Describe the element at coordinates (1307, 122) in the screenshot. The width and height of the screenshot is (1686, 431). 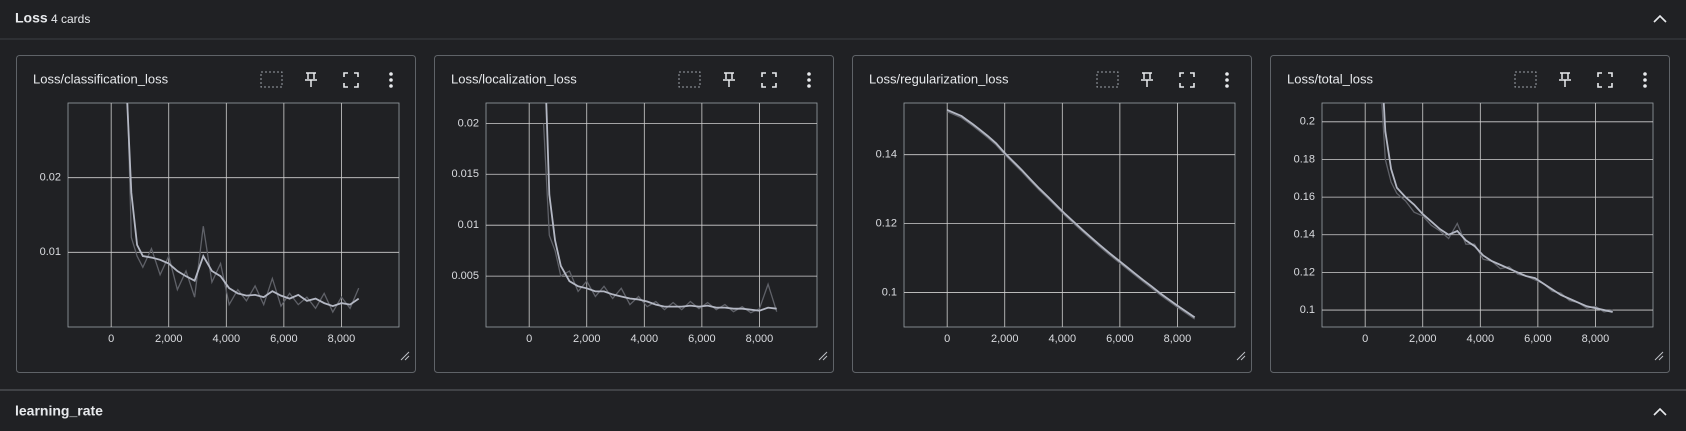
I see `y-tick-label: 0.2` at that location.